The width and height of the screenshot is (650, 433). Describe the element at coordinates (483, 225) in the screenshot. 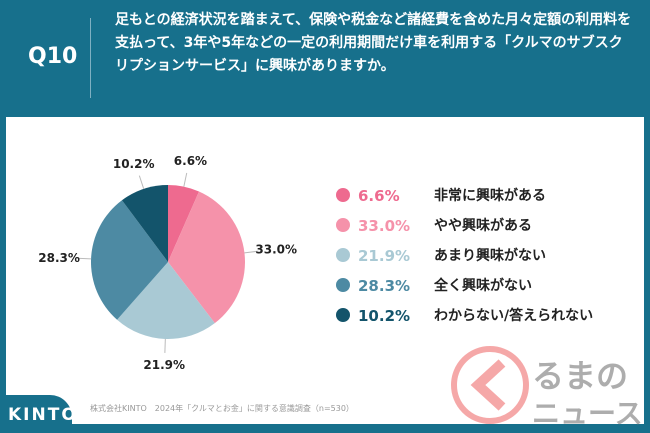

I see `legend-label: やや興味がある` at that location.